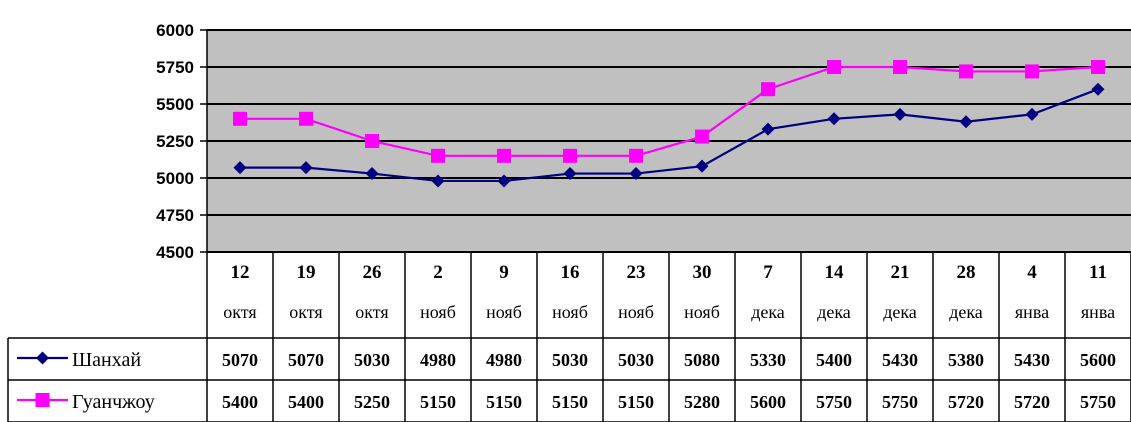 This screenshot has height=422, width=1131. I want to click on x-tick-label-day: 30, so click(702, 272).